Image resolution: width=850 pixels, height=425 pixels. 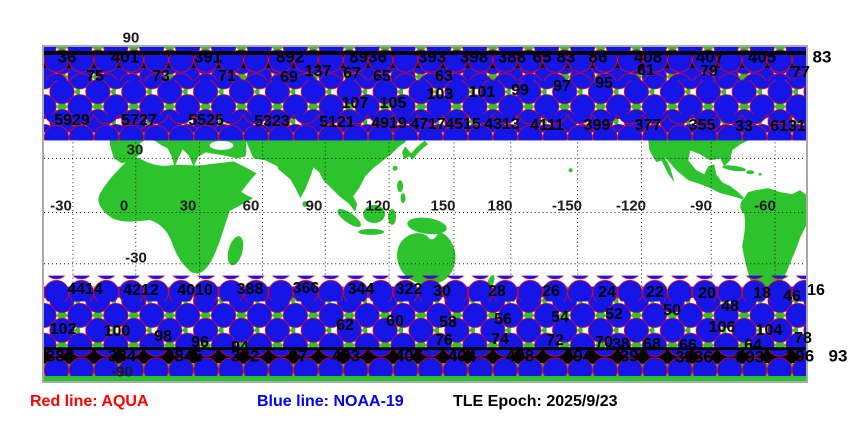 I want to click on north-america, so click(x=706, y=166).